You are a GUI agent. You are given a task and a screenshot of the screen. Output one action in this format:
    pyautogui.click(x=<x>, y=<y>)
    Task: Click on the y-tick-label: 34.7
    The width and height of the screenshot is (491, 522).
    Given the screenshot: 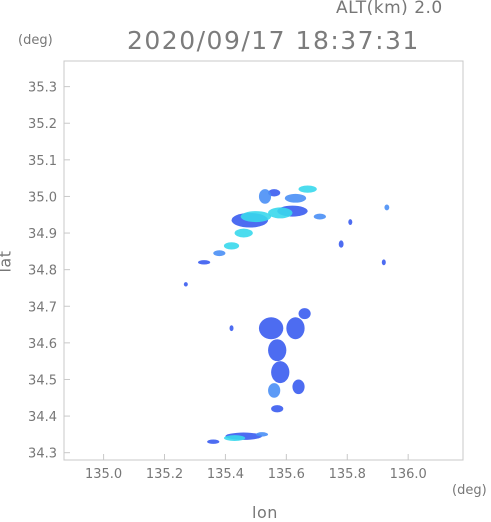 What is the action you would take?
    pyautogui.click(x=42, y=307)
    